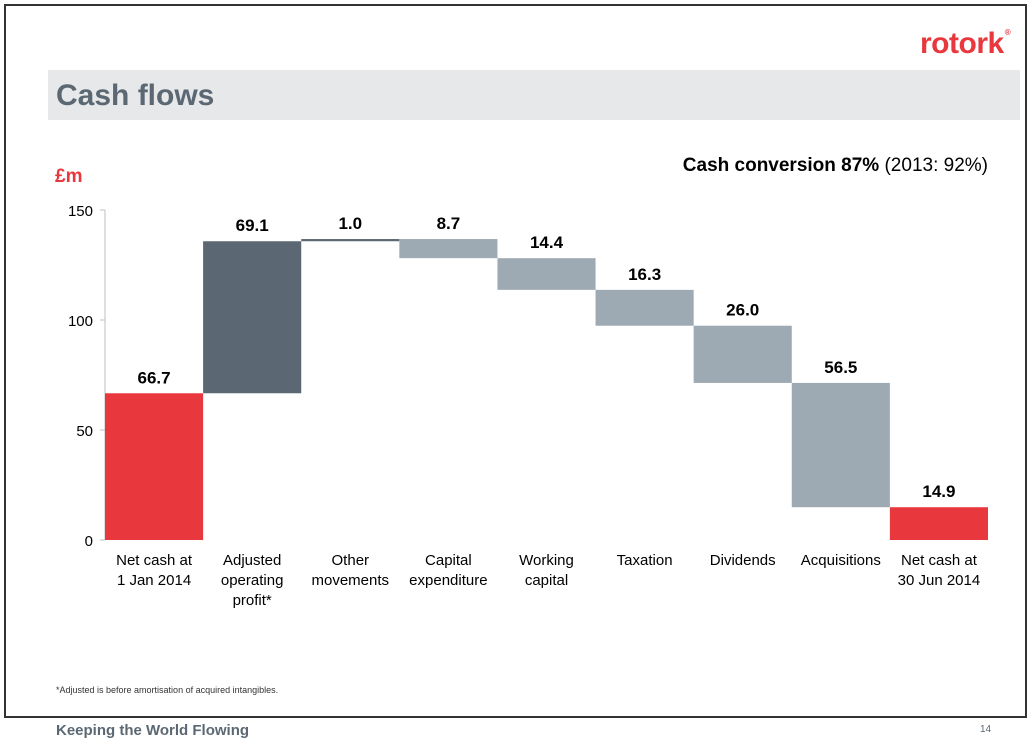  Describe the element at coordinates (154, 377) in the screenshot. I see `data-label: 66.7` at that location.